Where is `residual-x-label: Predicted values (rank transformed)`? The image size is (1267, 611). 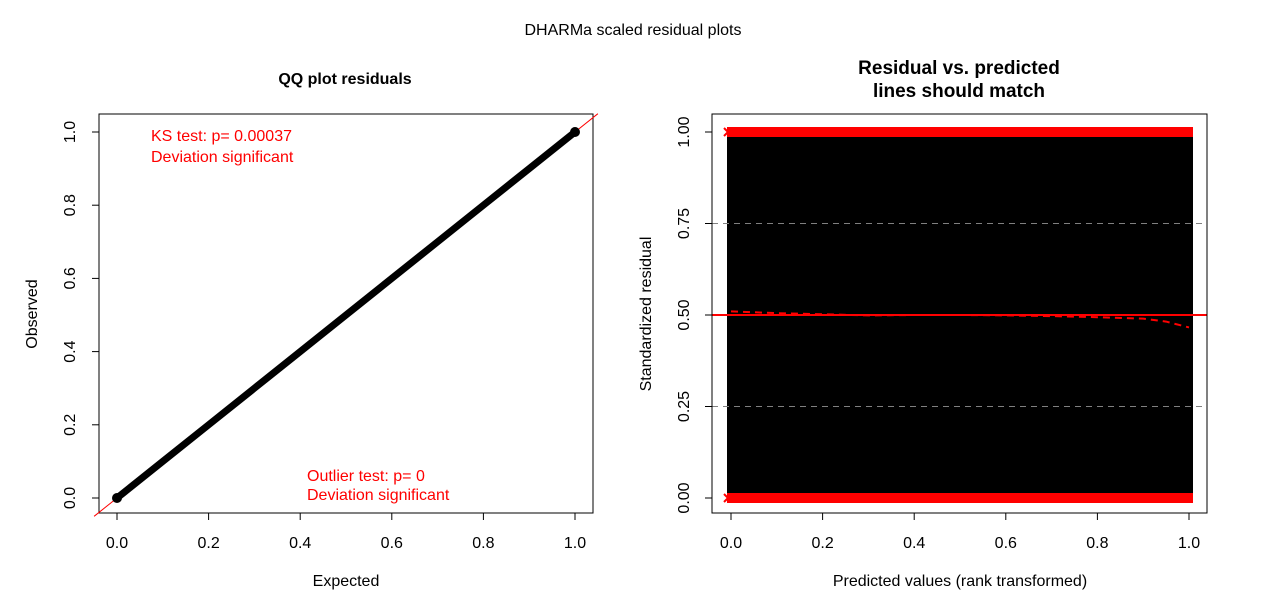
residual-x-label: Predicted values (rank transformed) is located at coordinates (960, 581).